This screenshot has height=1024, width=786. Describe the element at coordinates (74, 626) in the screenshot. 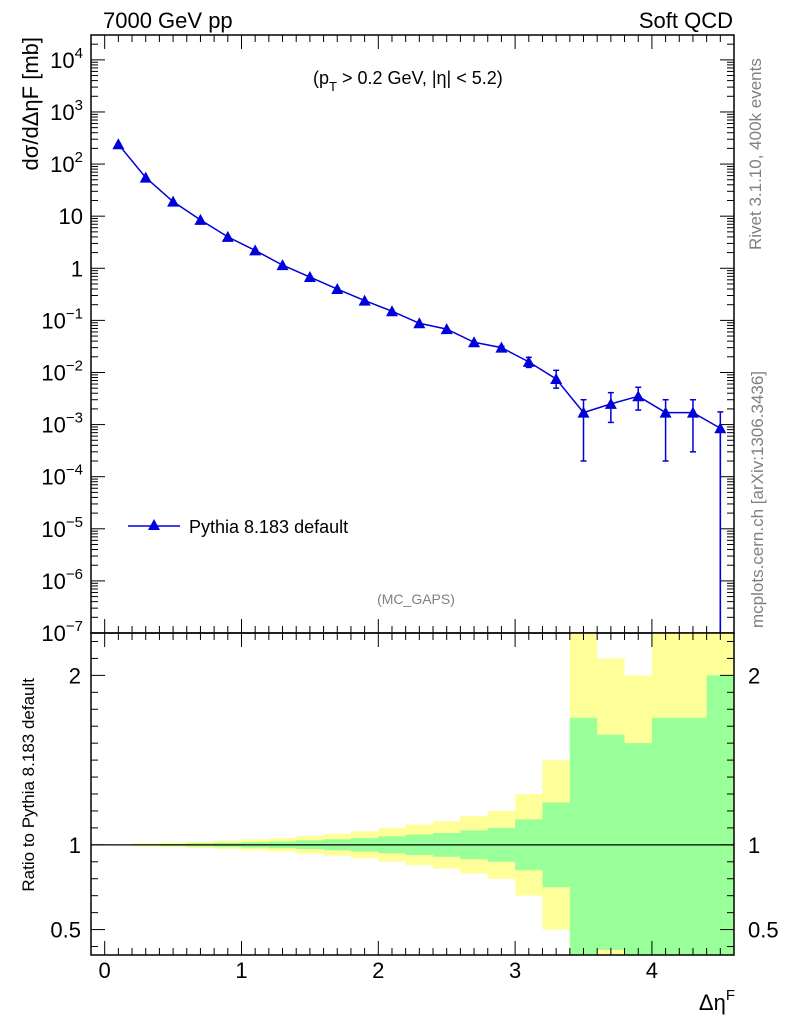

I see `main-ytick-exponent: −7` at that location.